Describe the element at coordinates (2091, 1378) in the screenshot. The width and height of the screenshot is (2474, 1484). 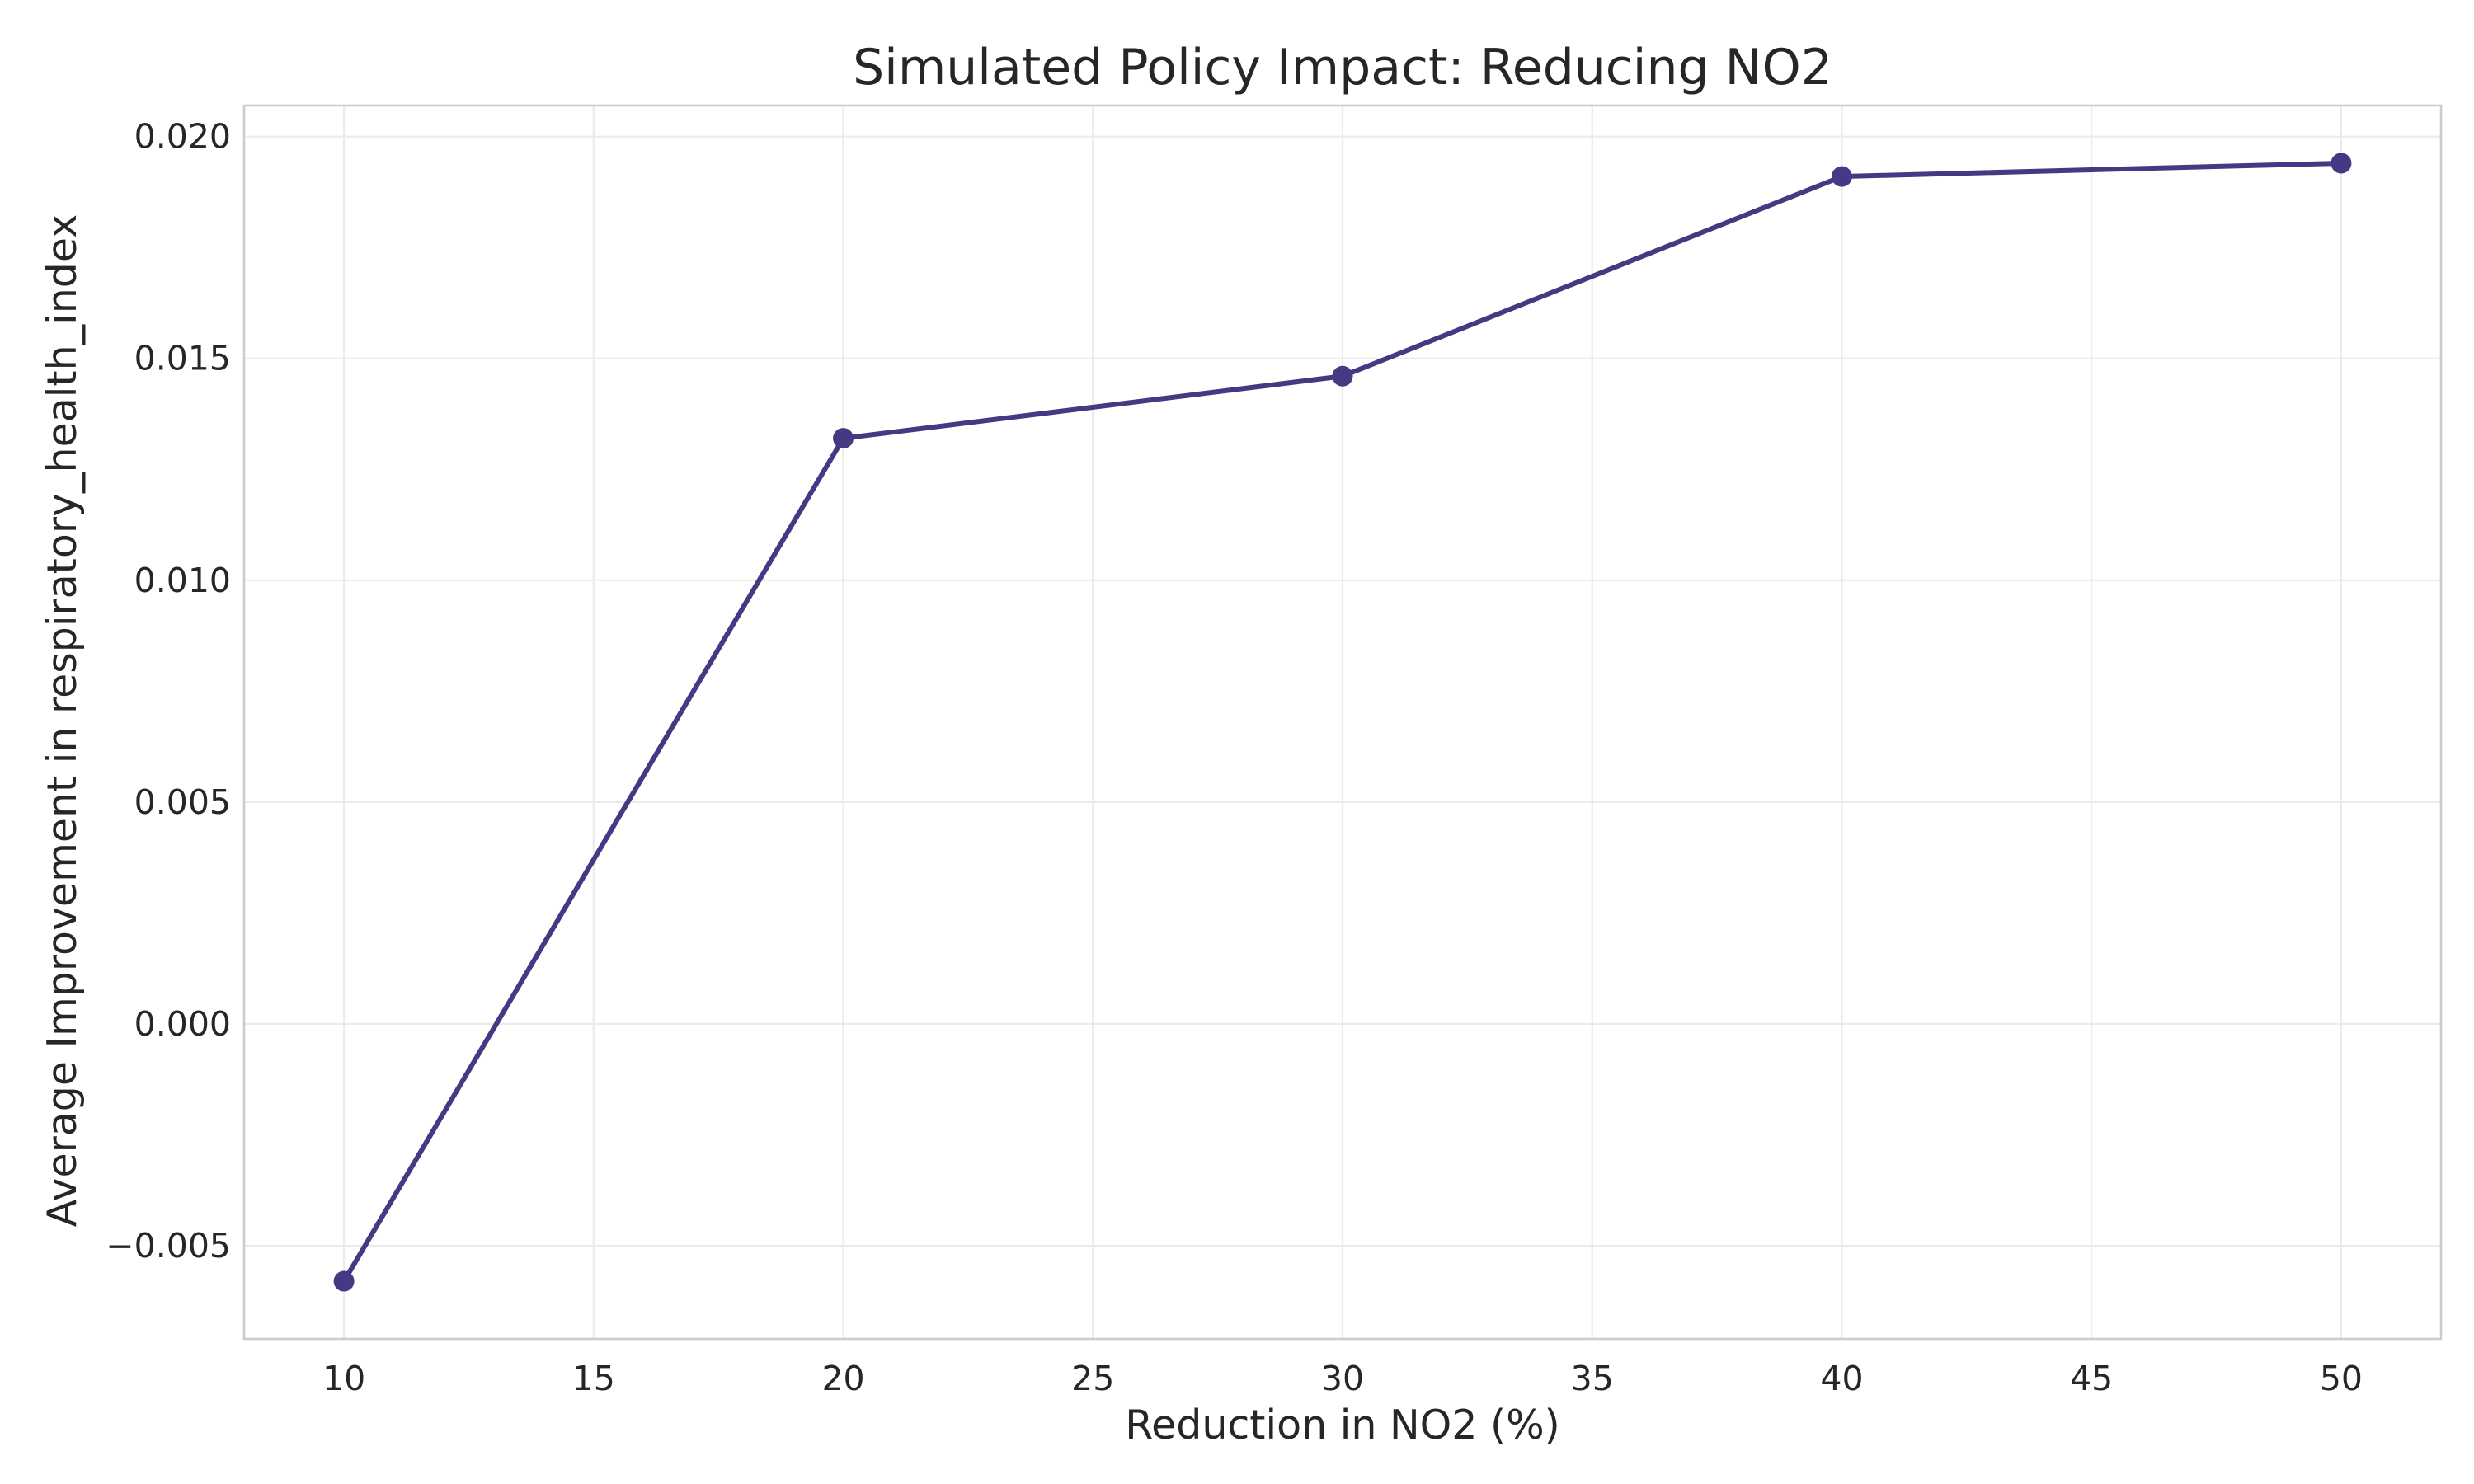
I see `x-tick-label: 45` at that location.